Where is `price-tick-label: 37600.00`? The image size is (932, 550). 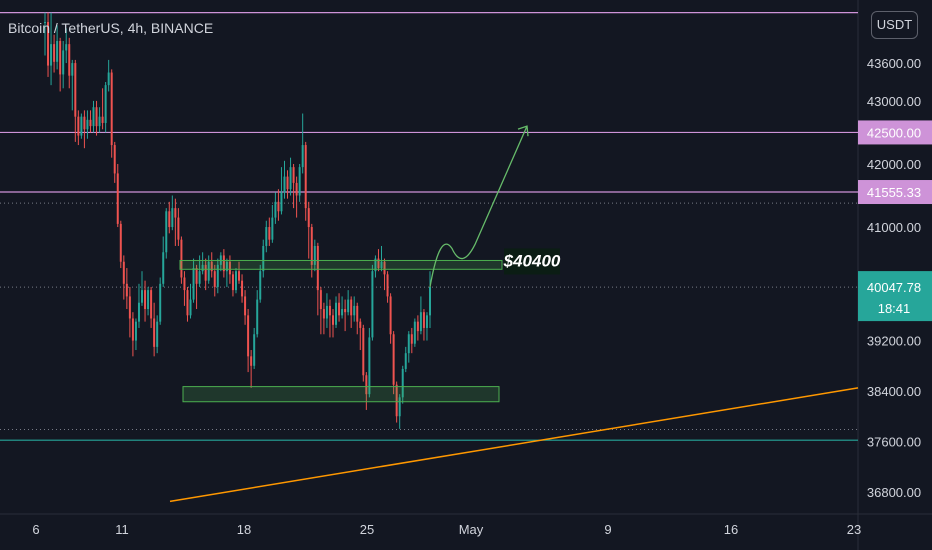
price-tick-label: 37600.00 is located at coordinates (894, 441).